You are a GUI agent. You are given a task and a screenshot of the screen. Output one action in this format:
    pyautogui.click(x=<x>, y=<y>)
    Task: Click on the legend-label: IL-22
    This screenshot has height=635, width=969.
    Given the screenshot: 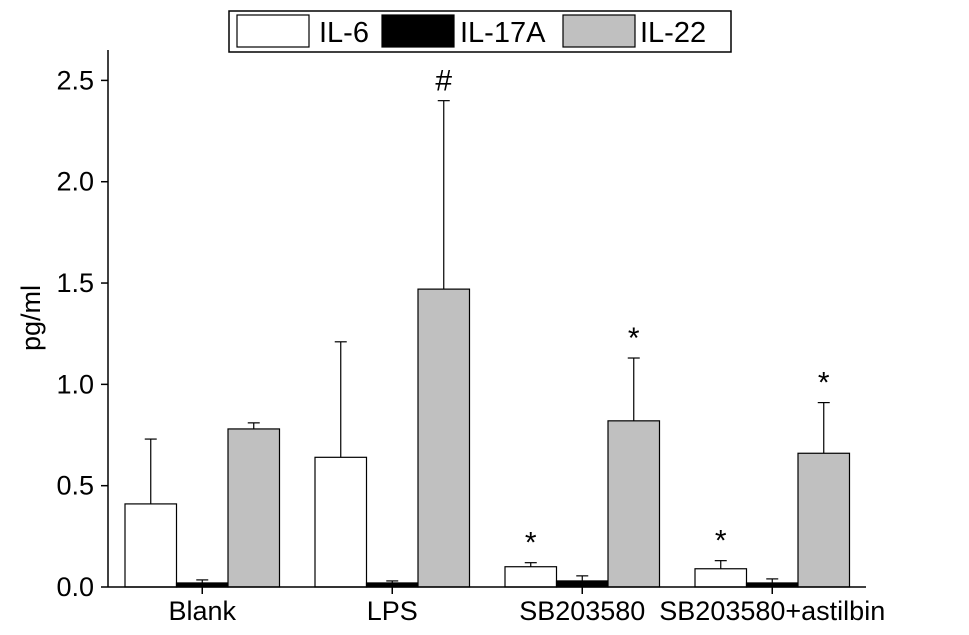 What is the action you would take?
    pyautogui.click(x=673, y=33)
    